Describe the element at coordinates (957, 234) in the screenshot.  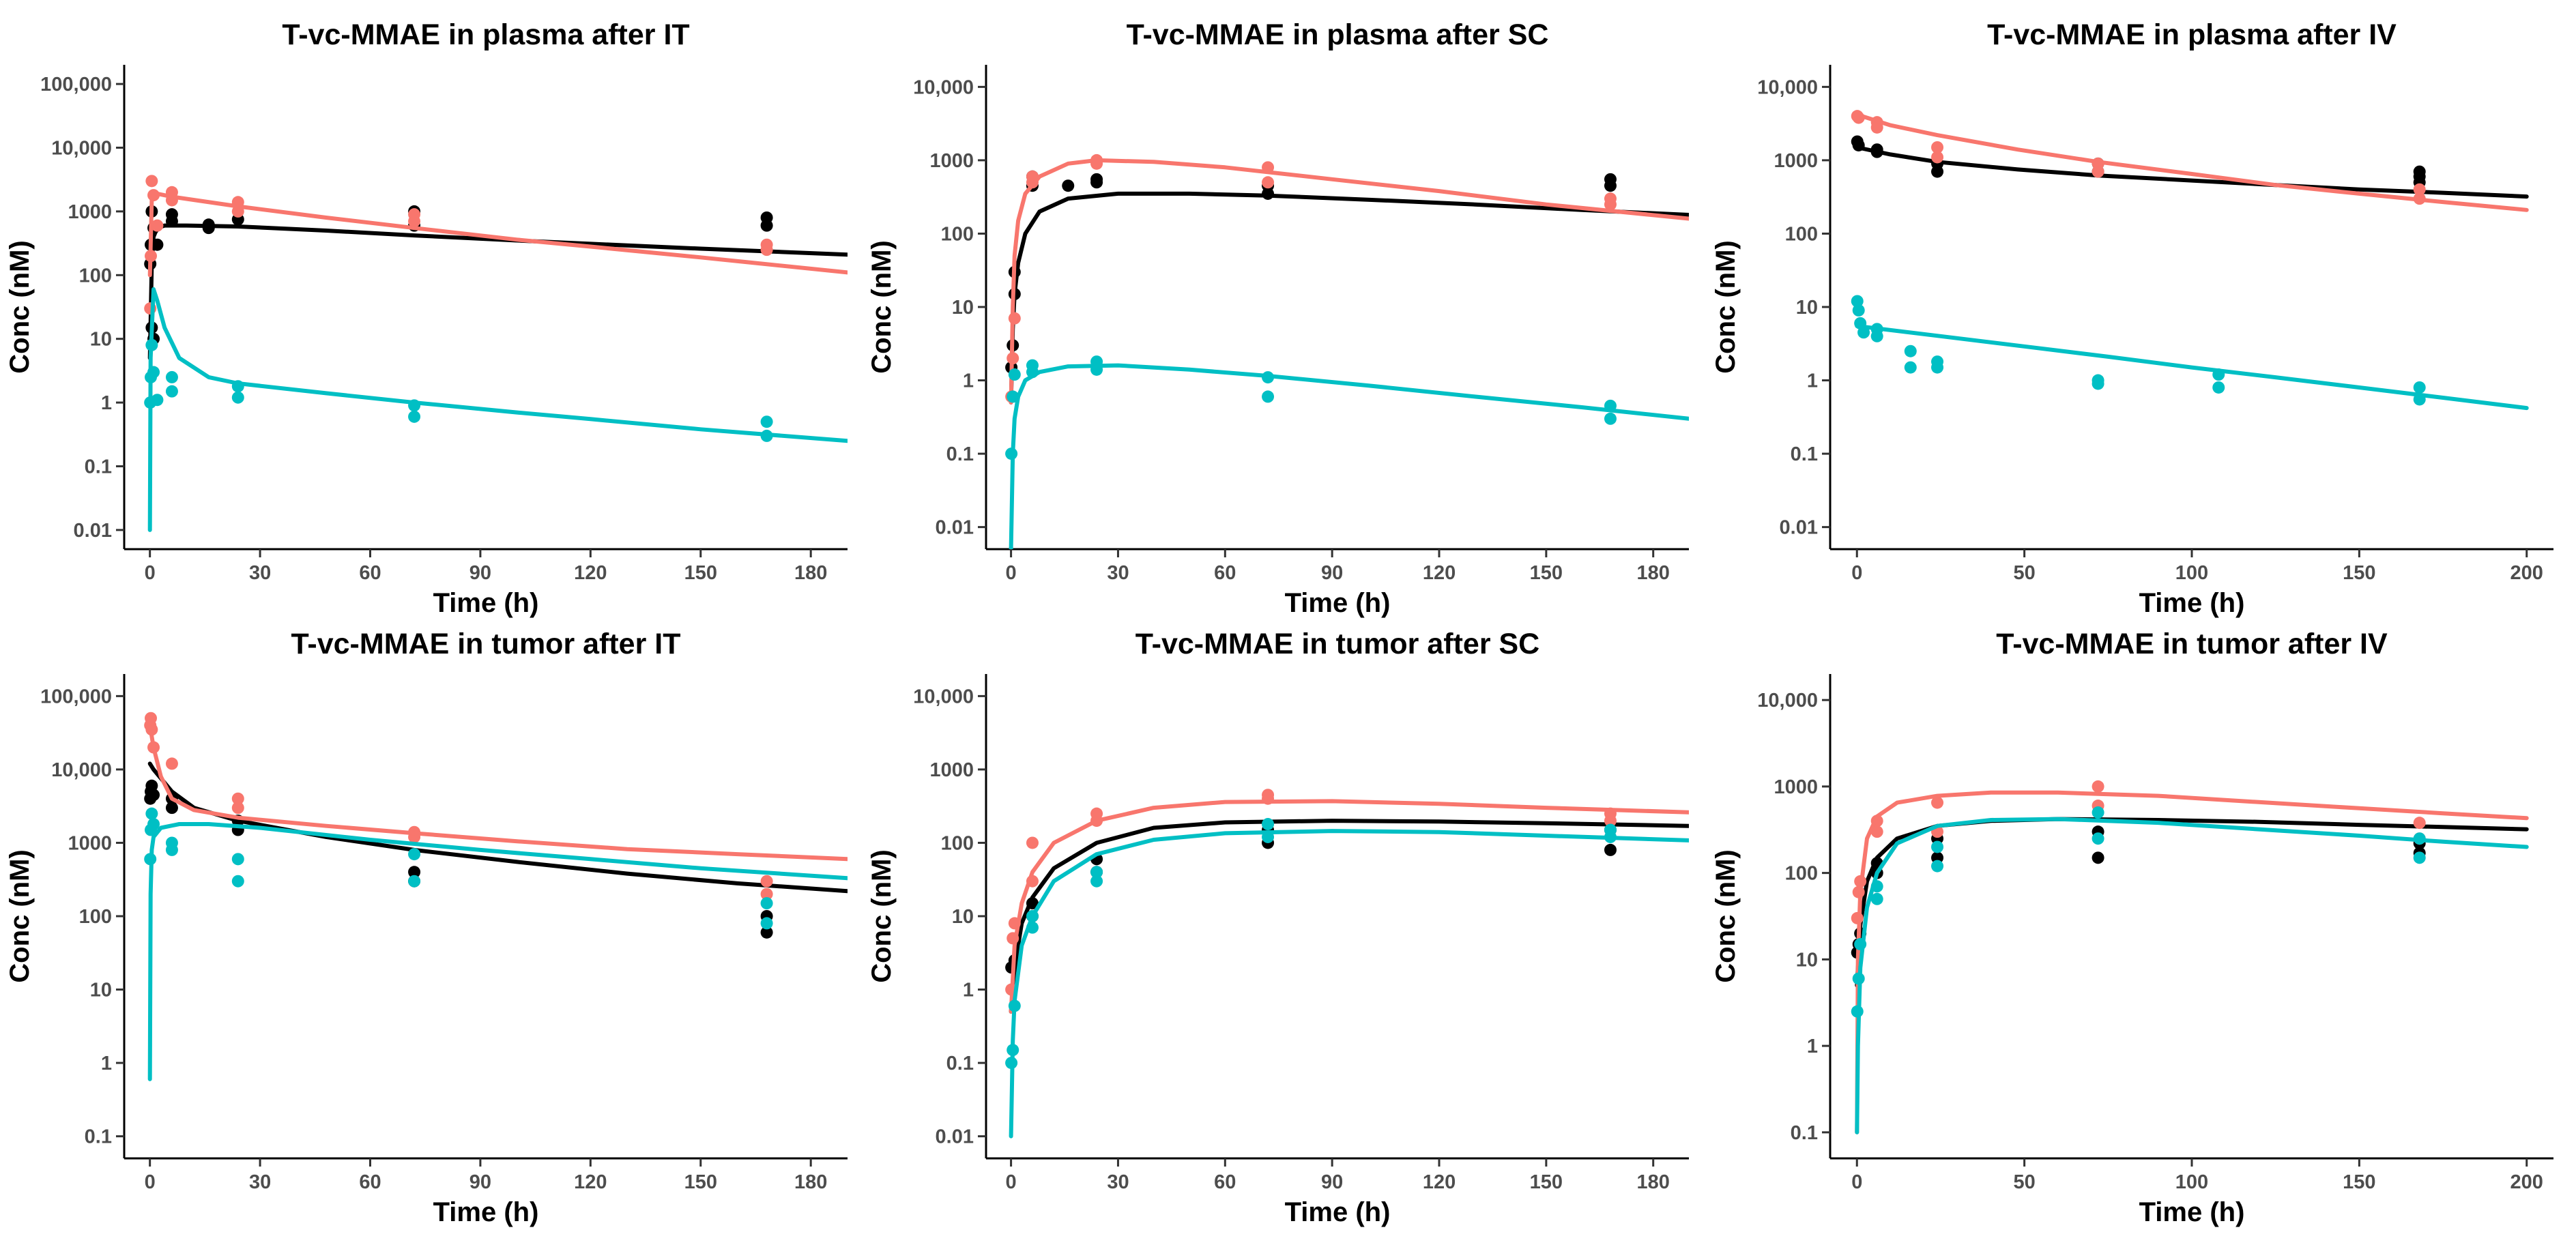
I see `y-tick-label: 100` at that location.